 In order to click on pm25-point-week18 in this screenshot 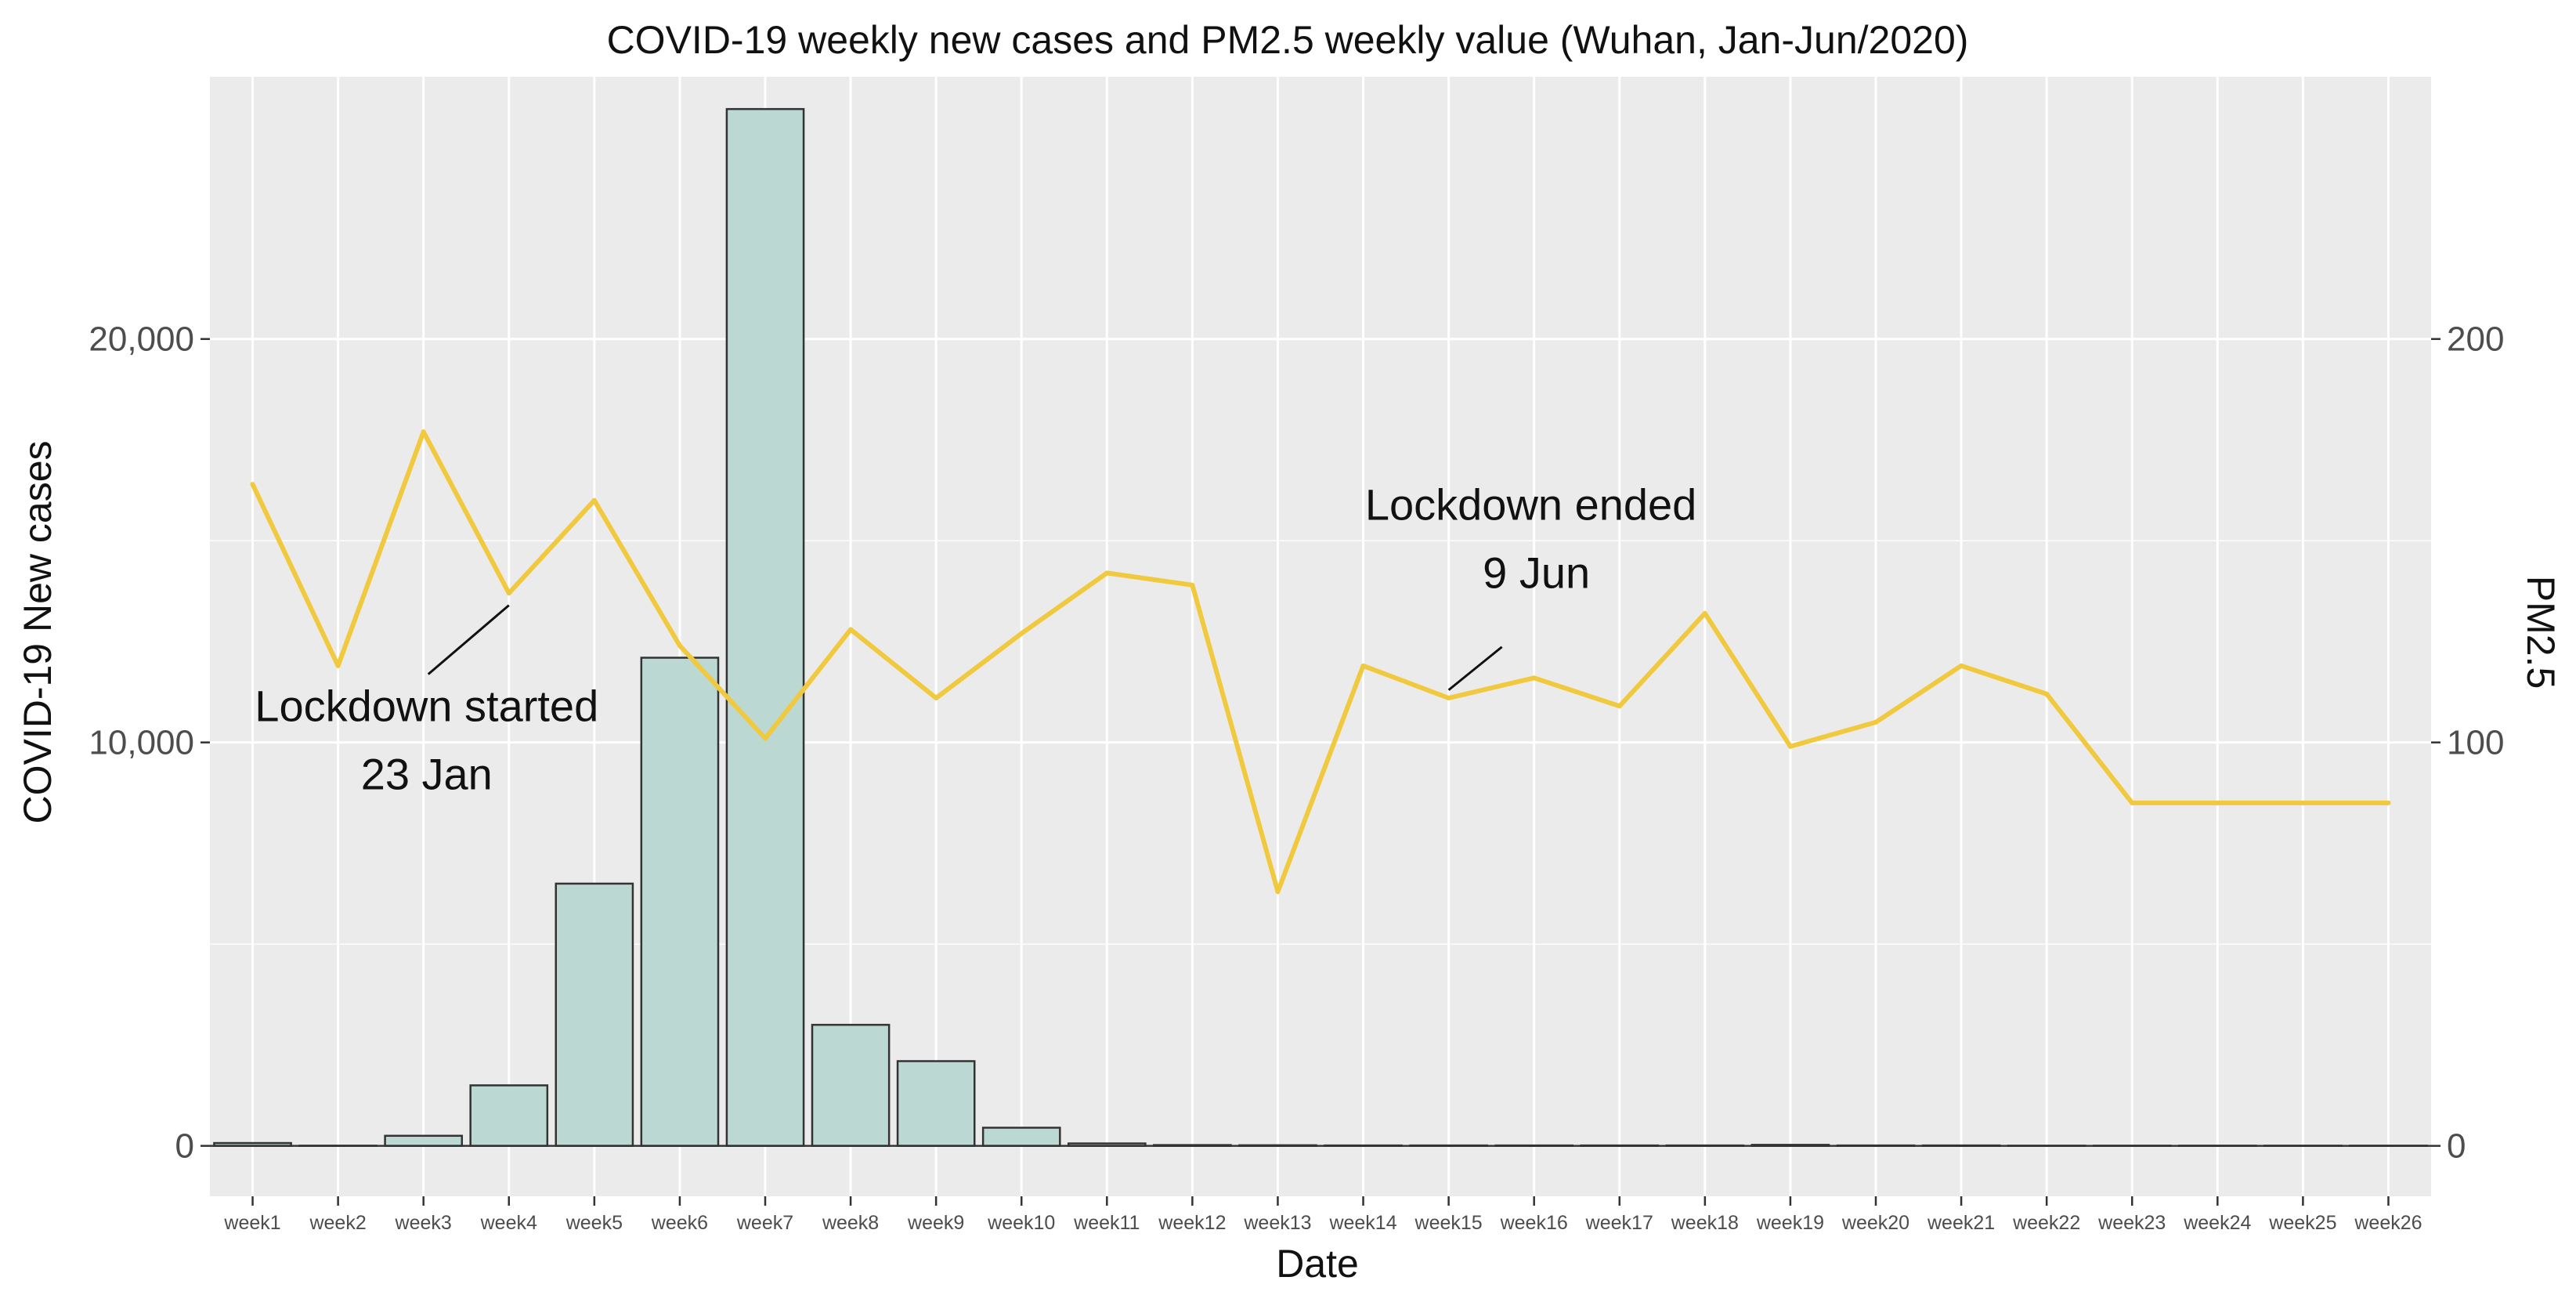, I will do `click(1704, 613)`.